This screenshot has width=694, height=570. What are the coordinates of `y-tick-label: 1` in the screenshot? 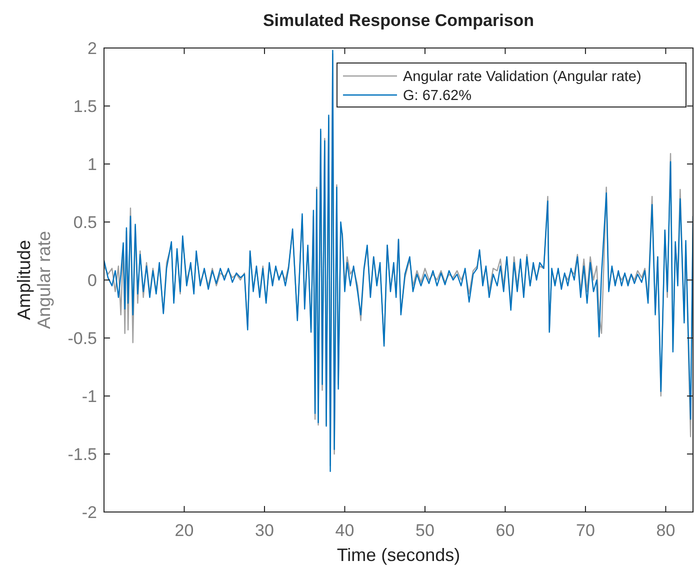 It's located at (92, 164).